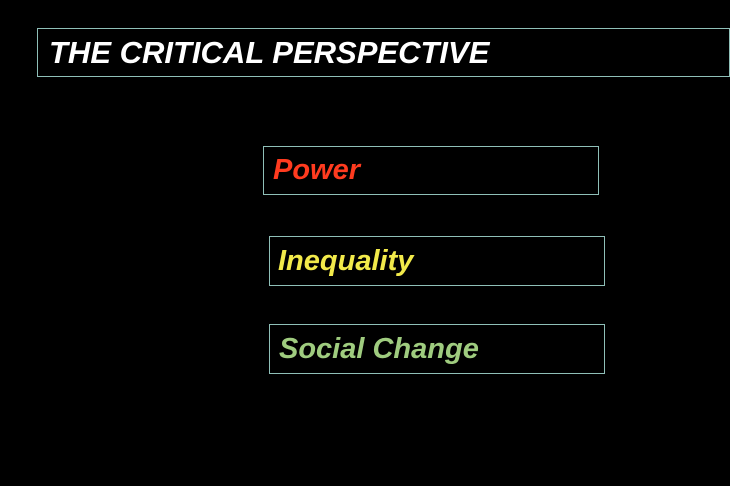 The image size is (730, 486). What do you see at coordinates (379, 348) in the screenshot?
I see `term-label-social-change: Social Change` at bounding box center [379, 348].